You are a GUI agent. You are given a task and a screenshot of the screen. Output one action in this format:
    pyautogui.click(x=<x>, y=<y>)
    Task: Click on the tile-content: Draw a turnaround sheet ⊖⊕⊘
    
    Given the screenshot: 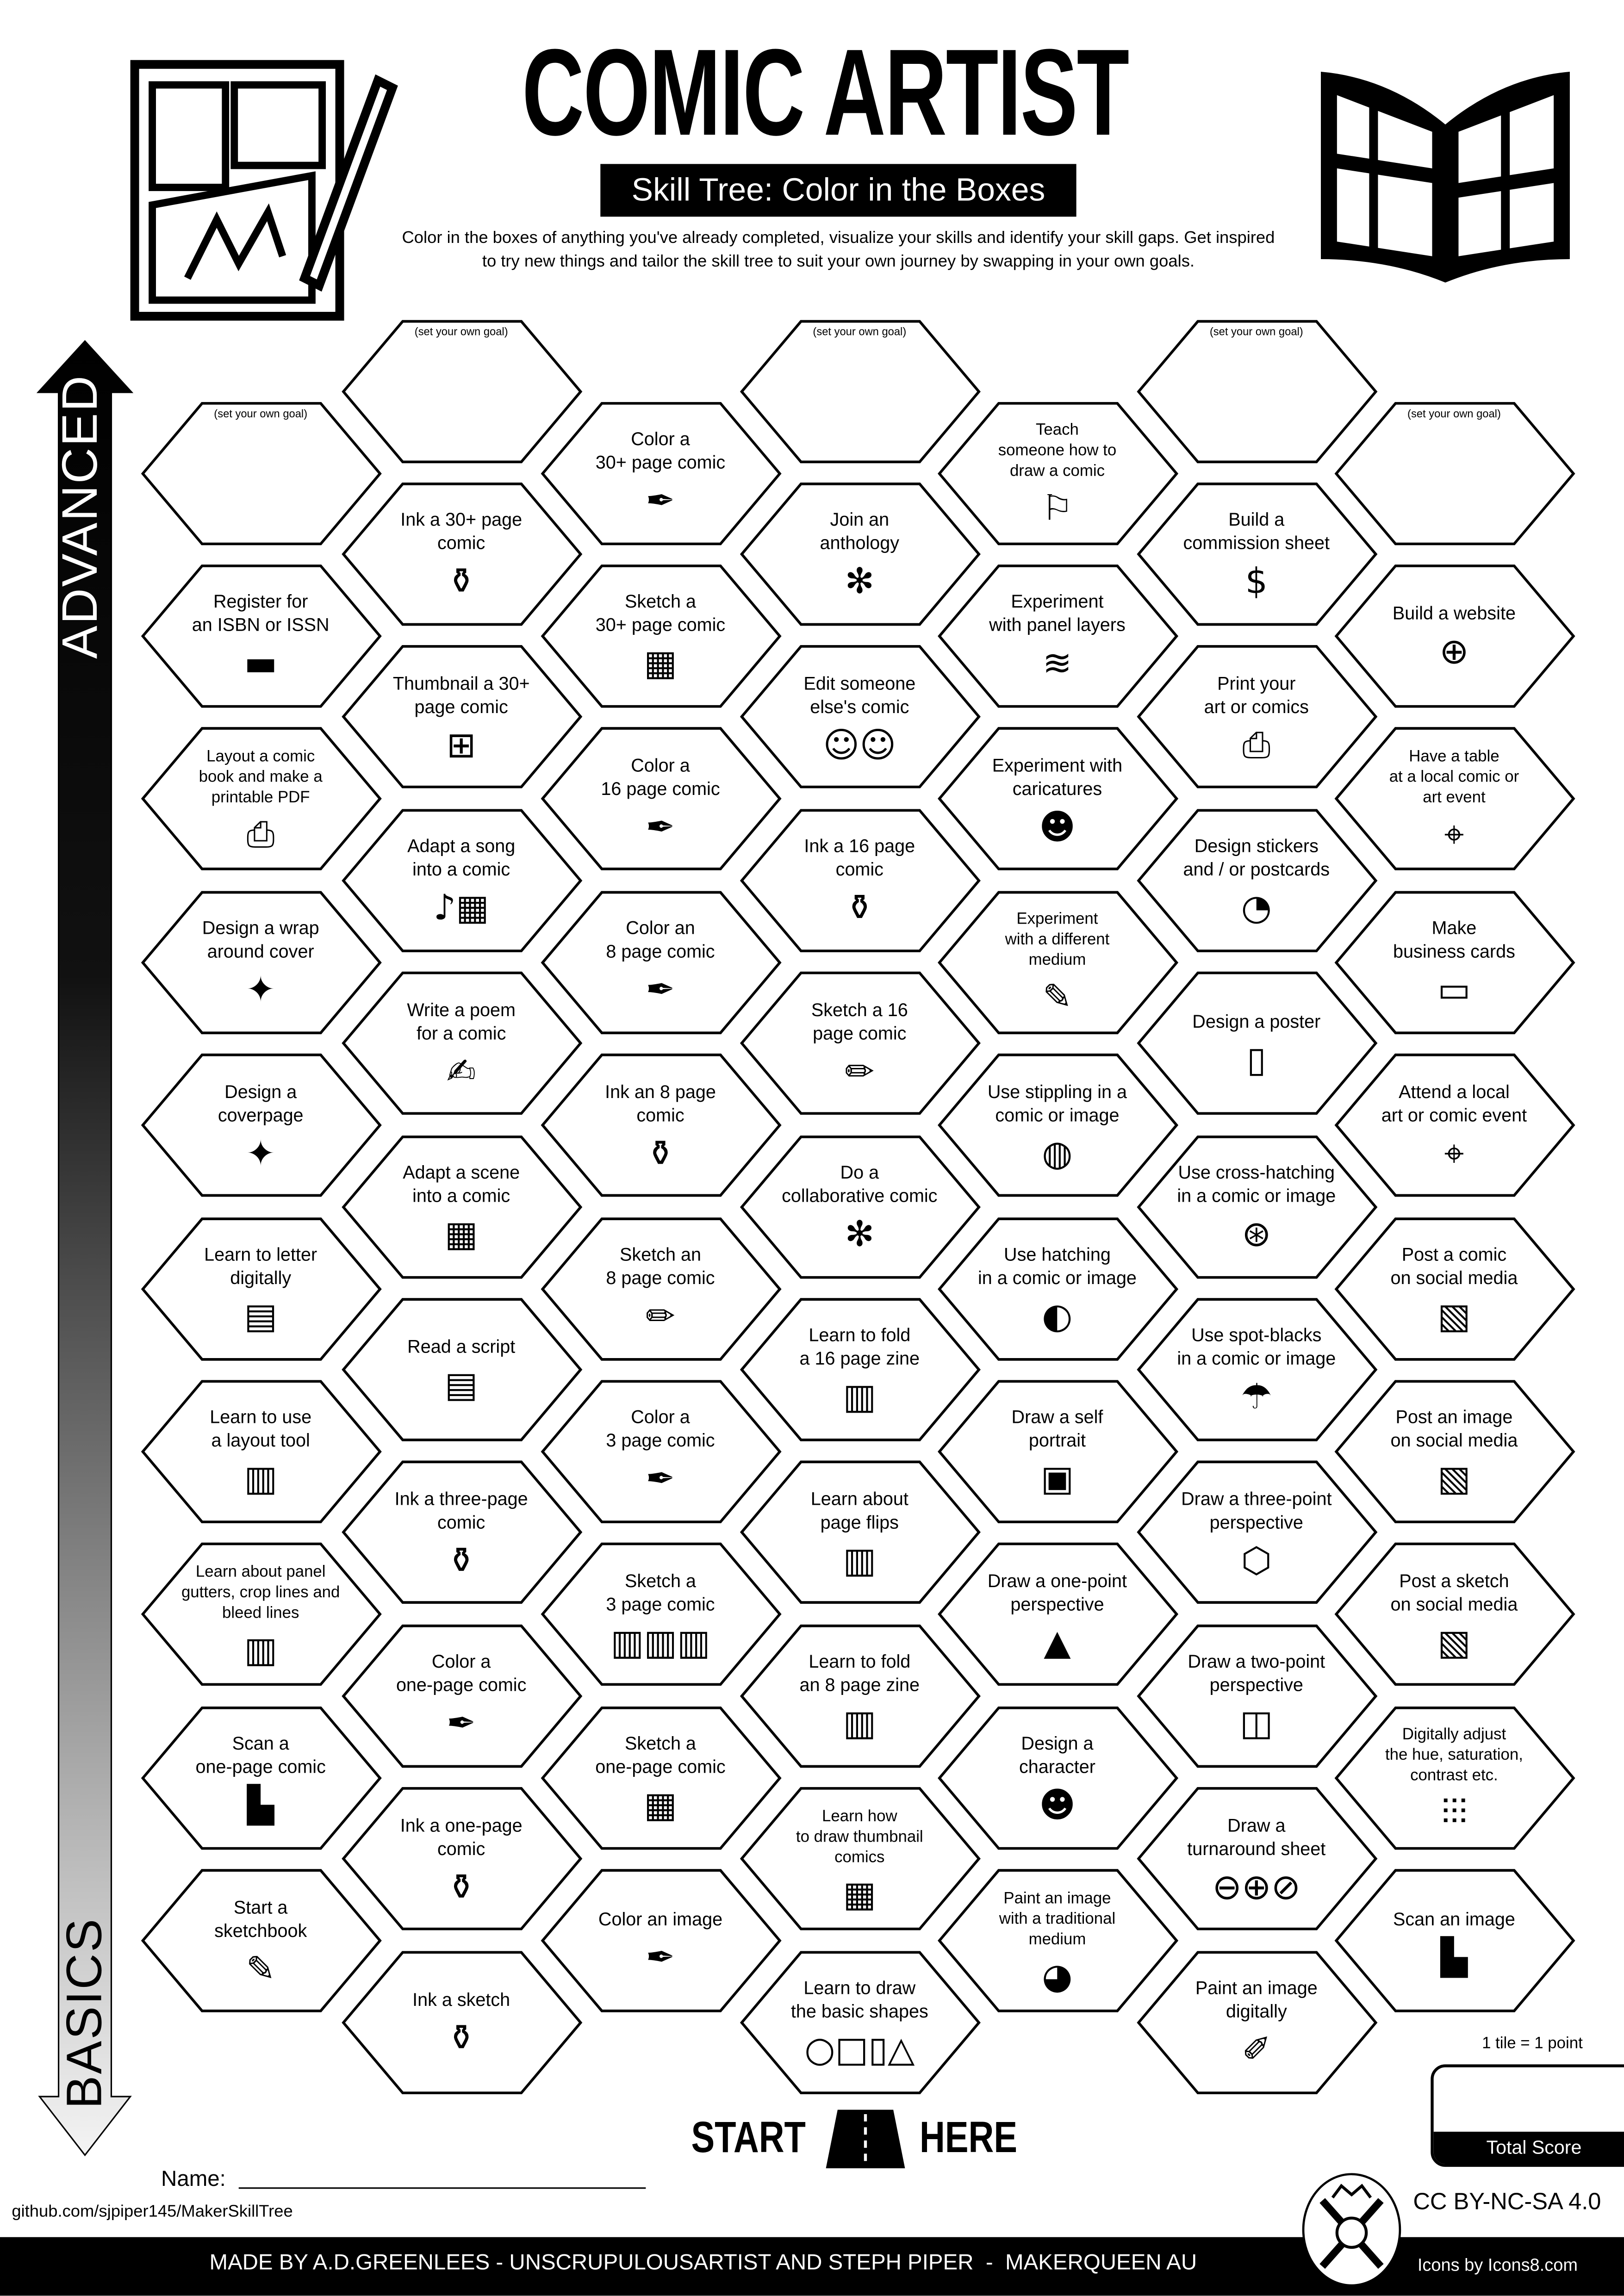 What is the action you would take?
    pyautogui.click(x=1256, y=1861)
    